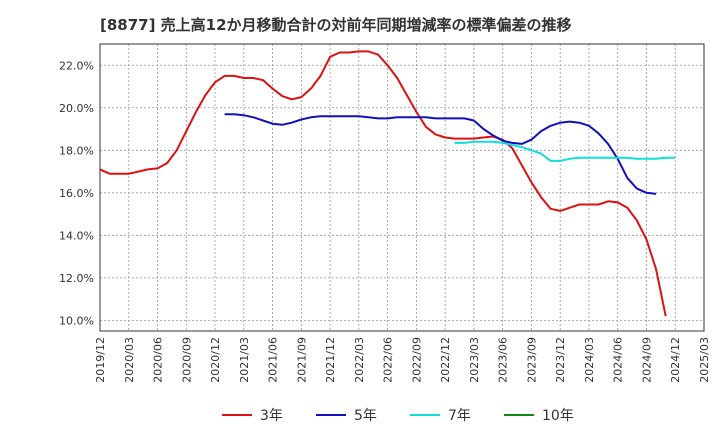 This screenshot has height=440, width=720. Describe the element at coordinates (474, 360) in the screenshot. I see `x-tick-label: 2023/03` at that location.